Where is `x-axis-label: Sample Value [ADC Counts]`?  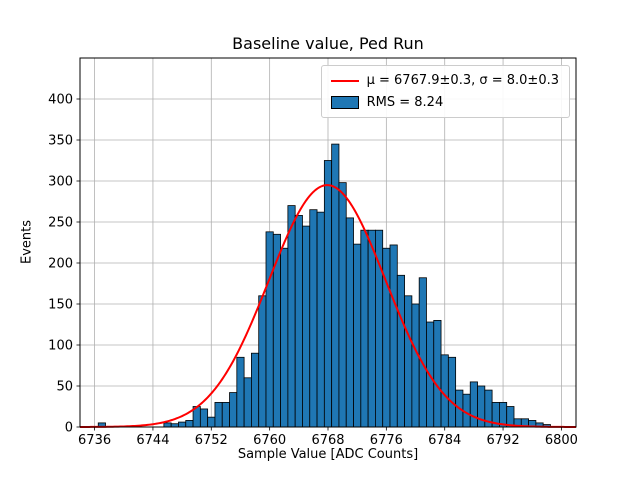 x-axis-label: Sample Value [ADC Counts] is located at coordinates (328, 454).